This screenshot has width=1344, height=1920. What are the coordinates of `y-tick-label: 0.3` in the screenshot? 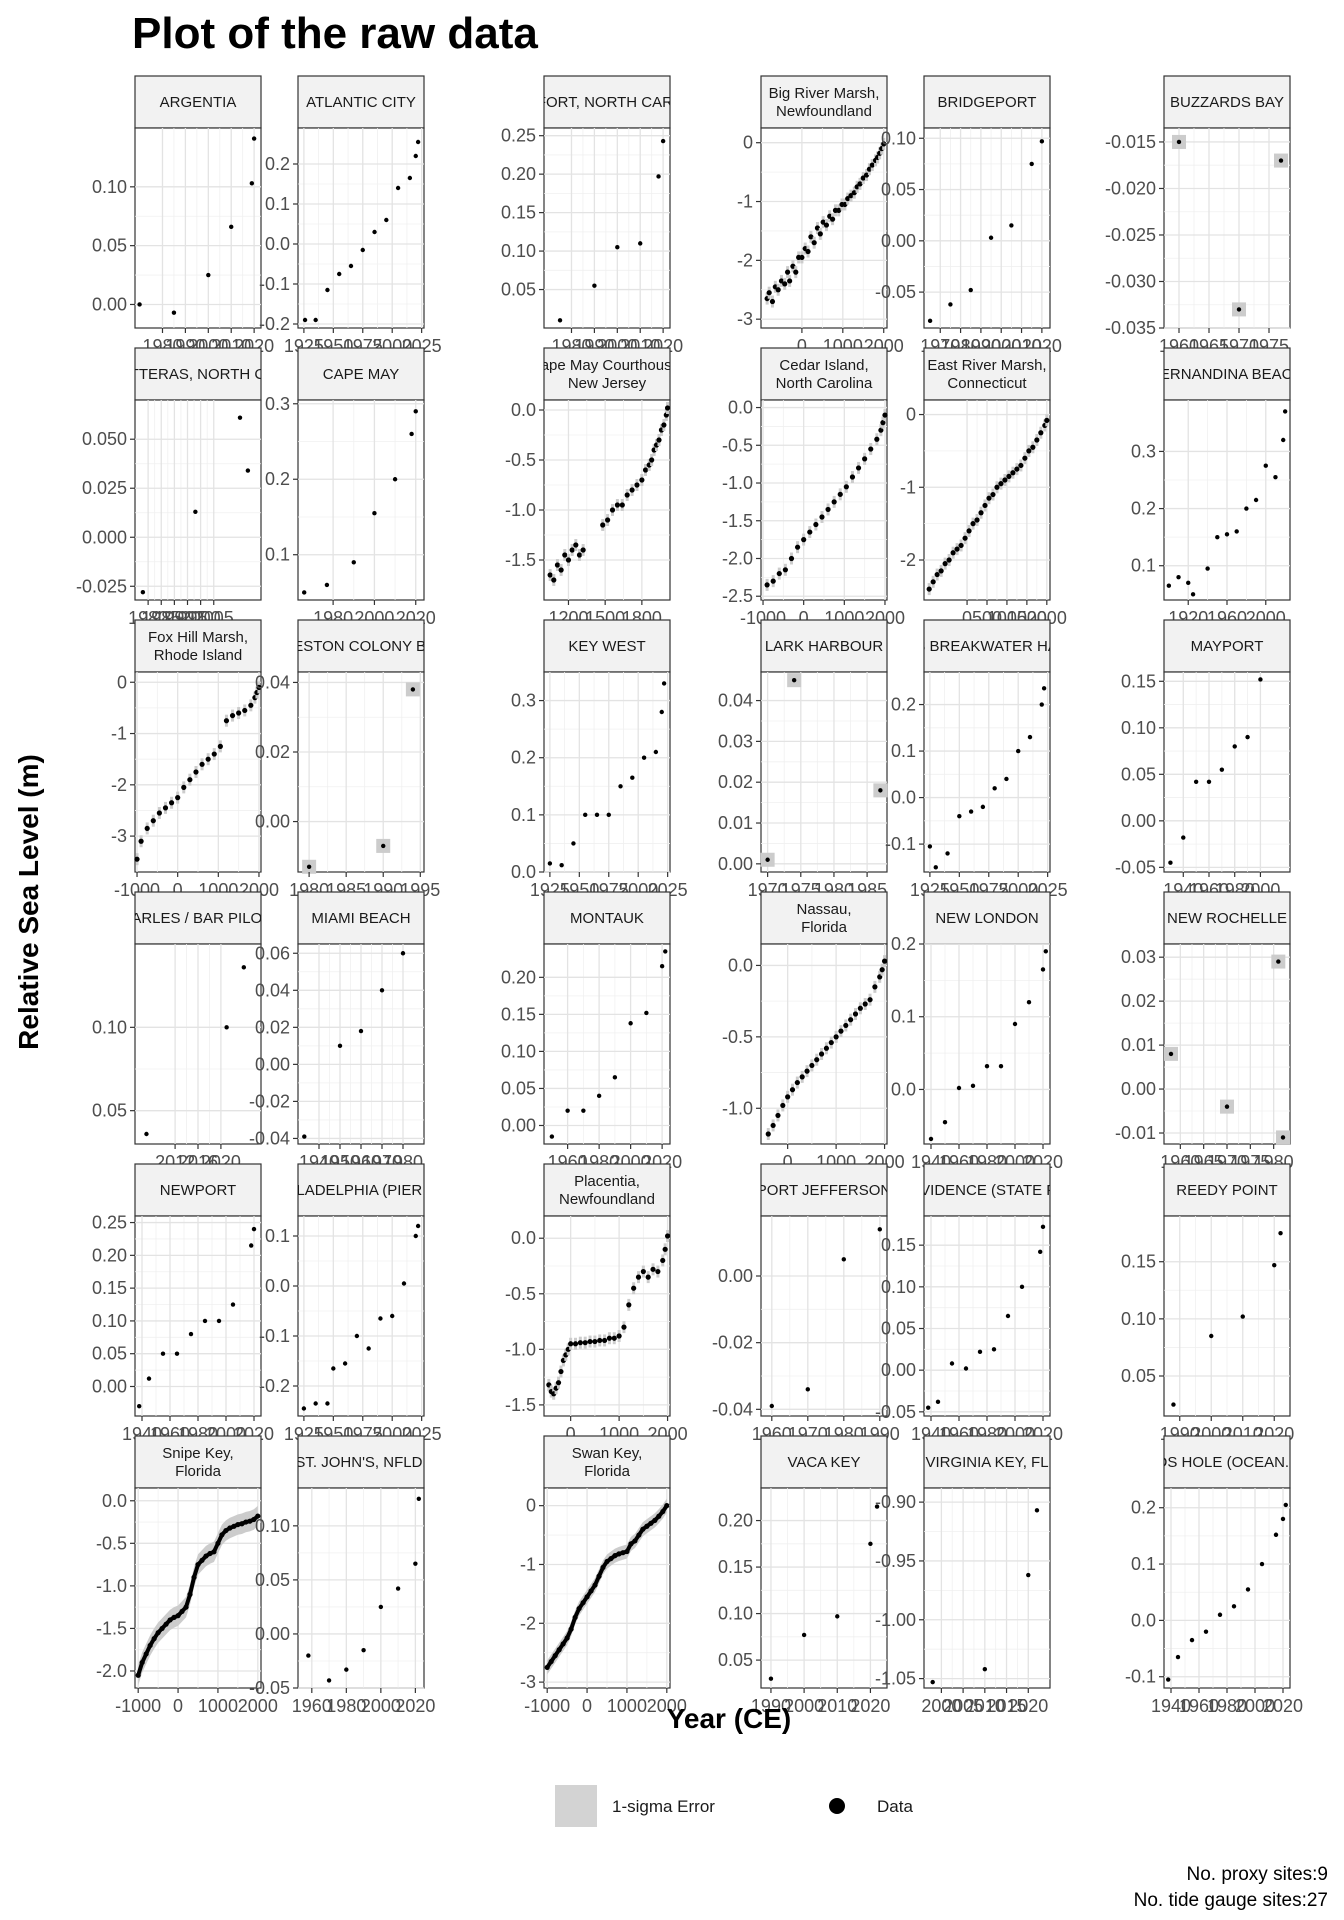 It's located at (277, 404).